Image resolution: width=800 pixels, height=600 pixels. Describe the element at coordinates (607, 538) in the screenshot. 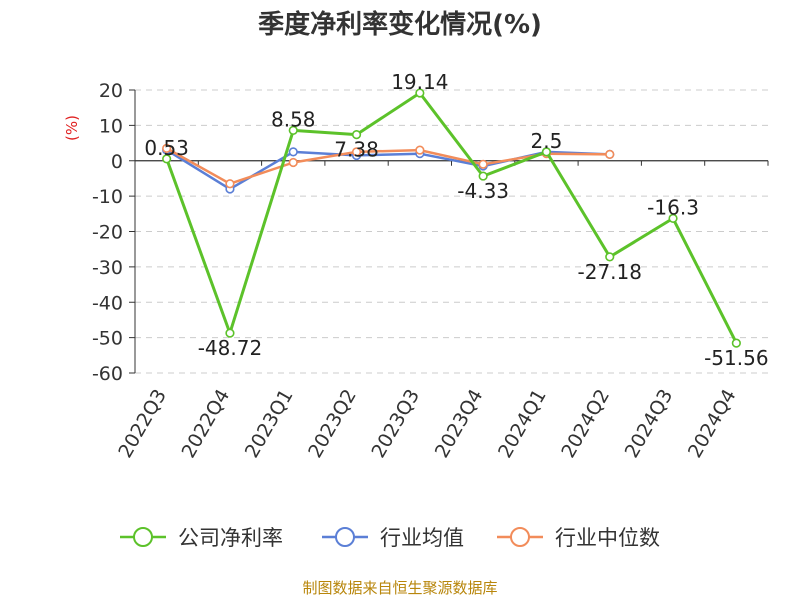

I see `legend-label: 行业中位数` at that location.